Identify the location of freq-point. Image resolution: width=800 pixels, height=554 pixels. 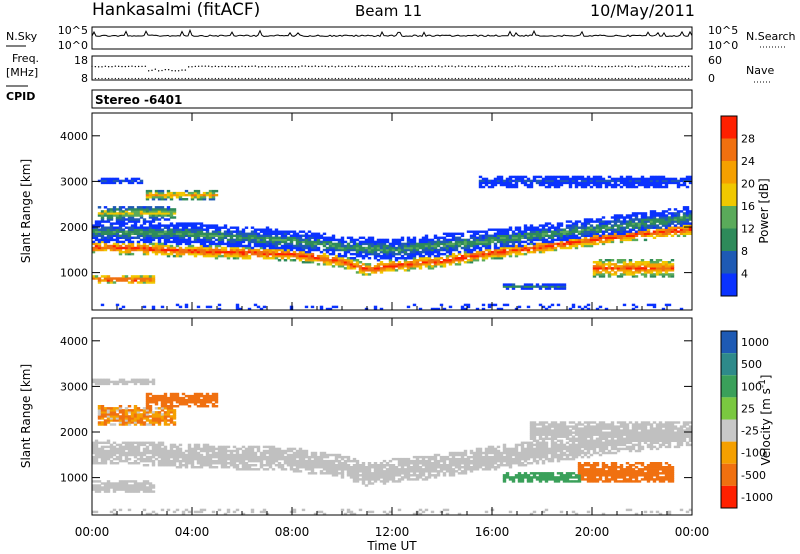
(278, 67).